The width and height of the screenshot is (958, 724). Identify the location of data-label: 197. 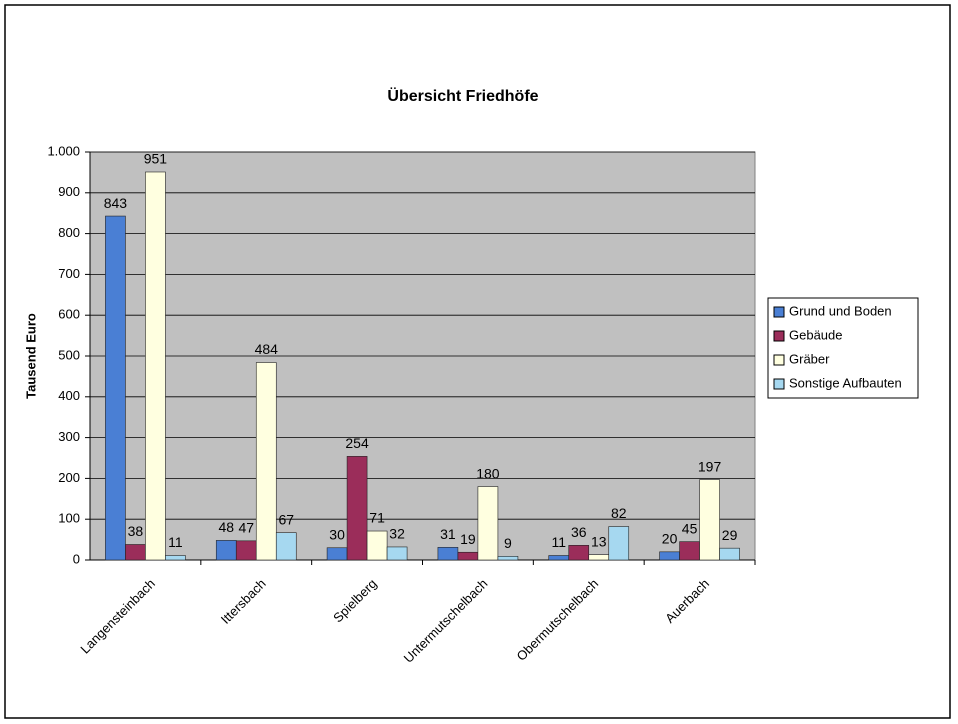
(710, 466).